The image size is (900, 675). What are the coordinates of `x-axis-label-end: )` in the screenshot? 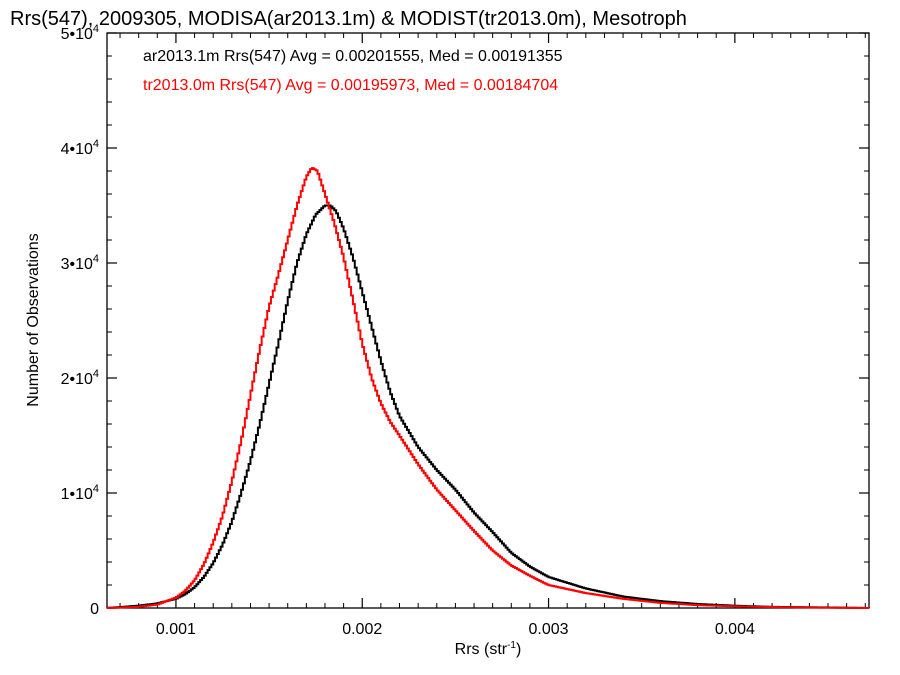 It's located at (518, 649).